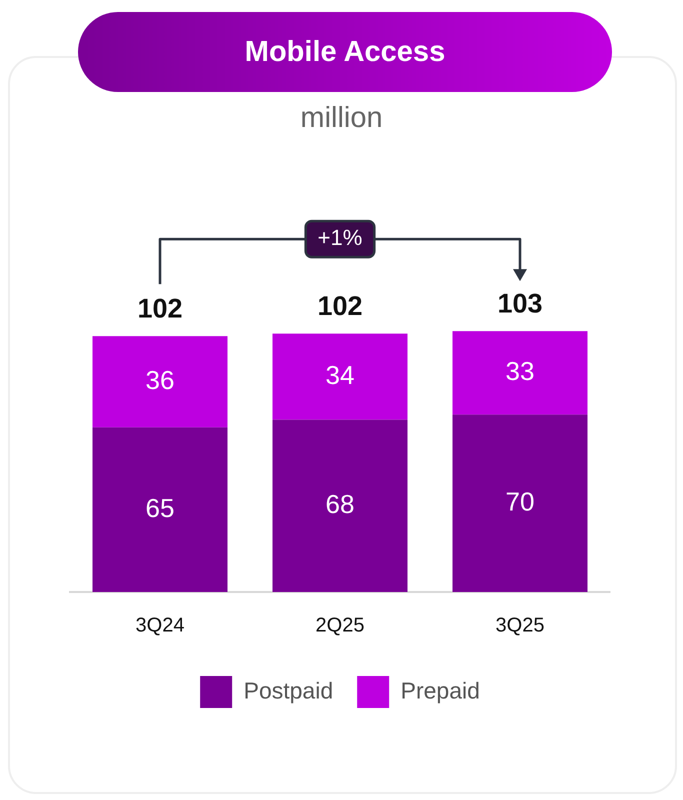 The height and width of the screenshot is (800, 683). I want to click on data-label: 36, so click(160, 379).